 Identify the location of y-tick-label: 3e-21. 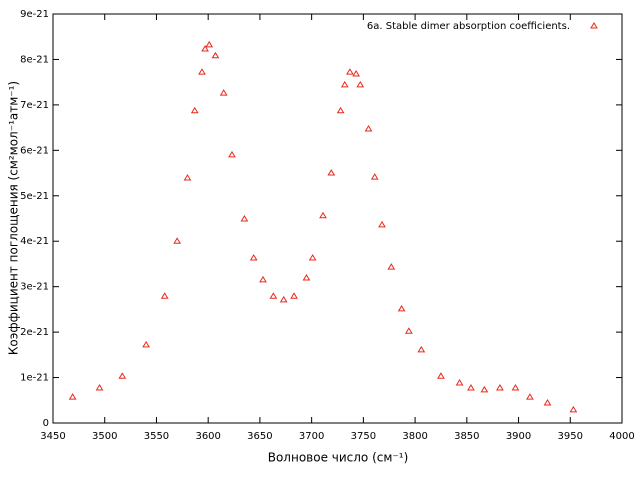
(34, 287).